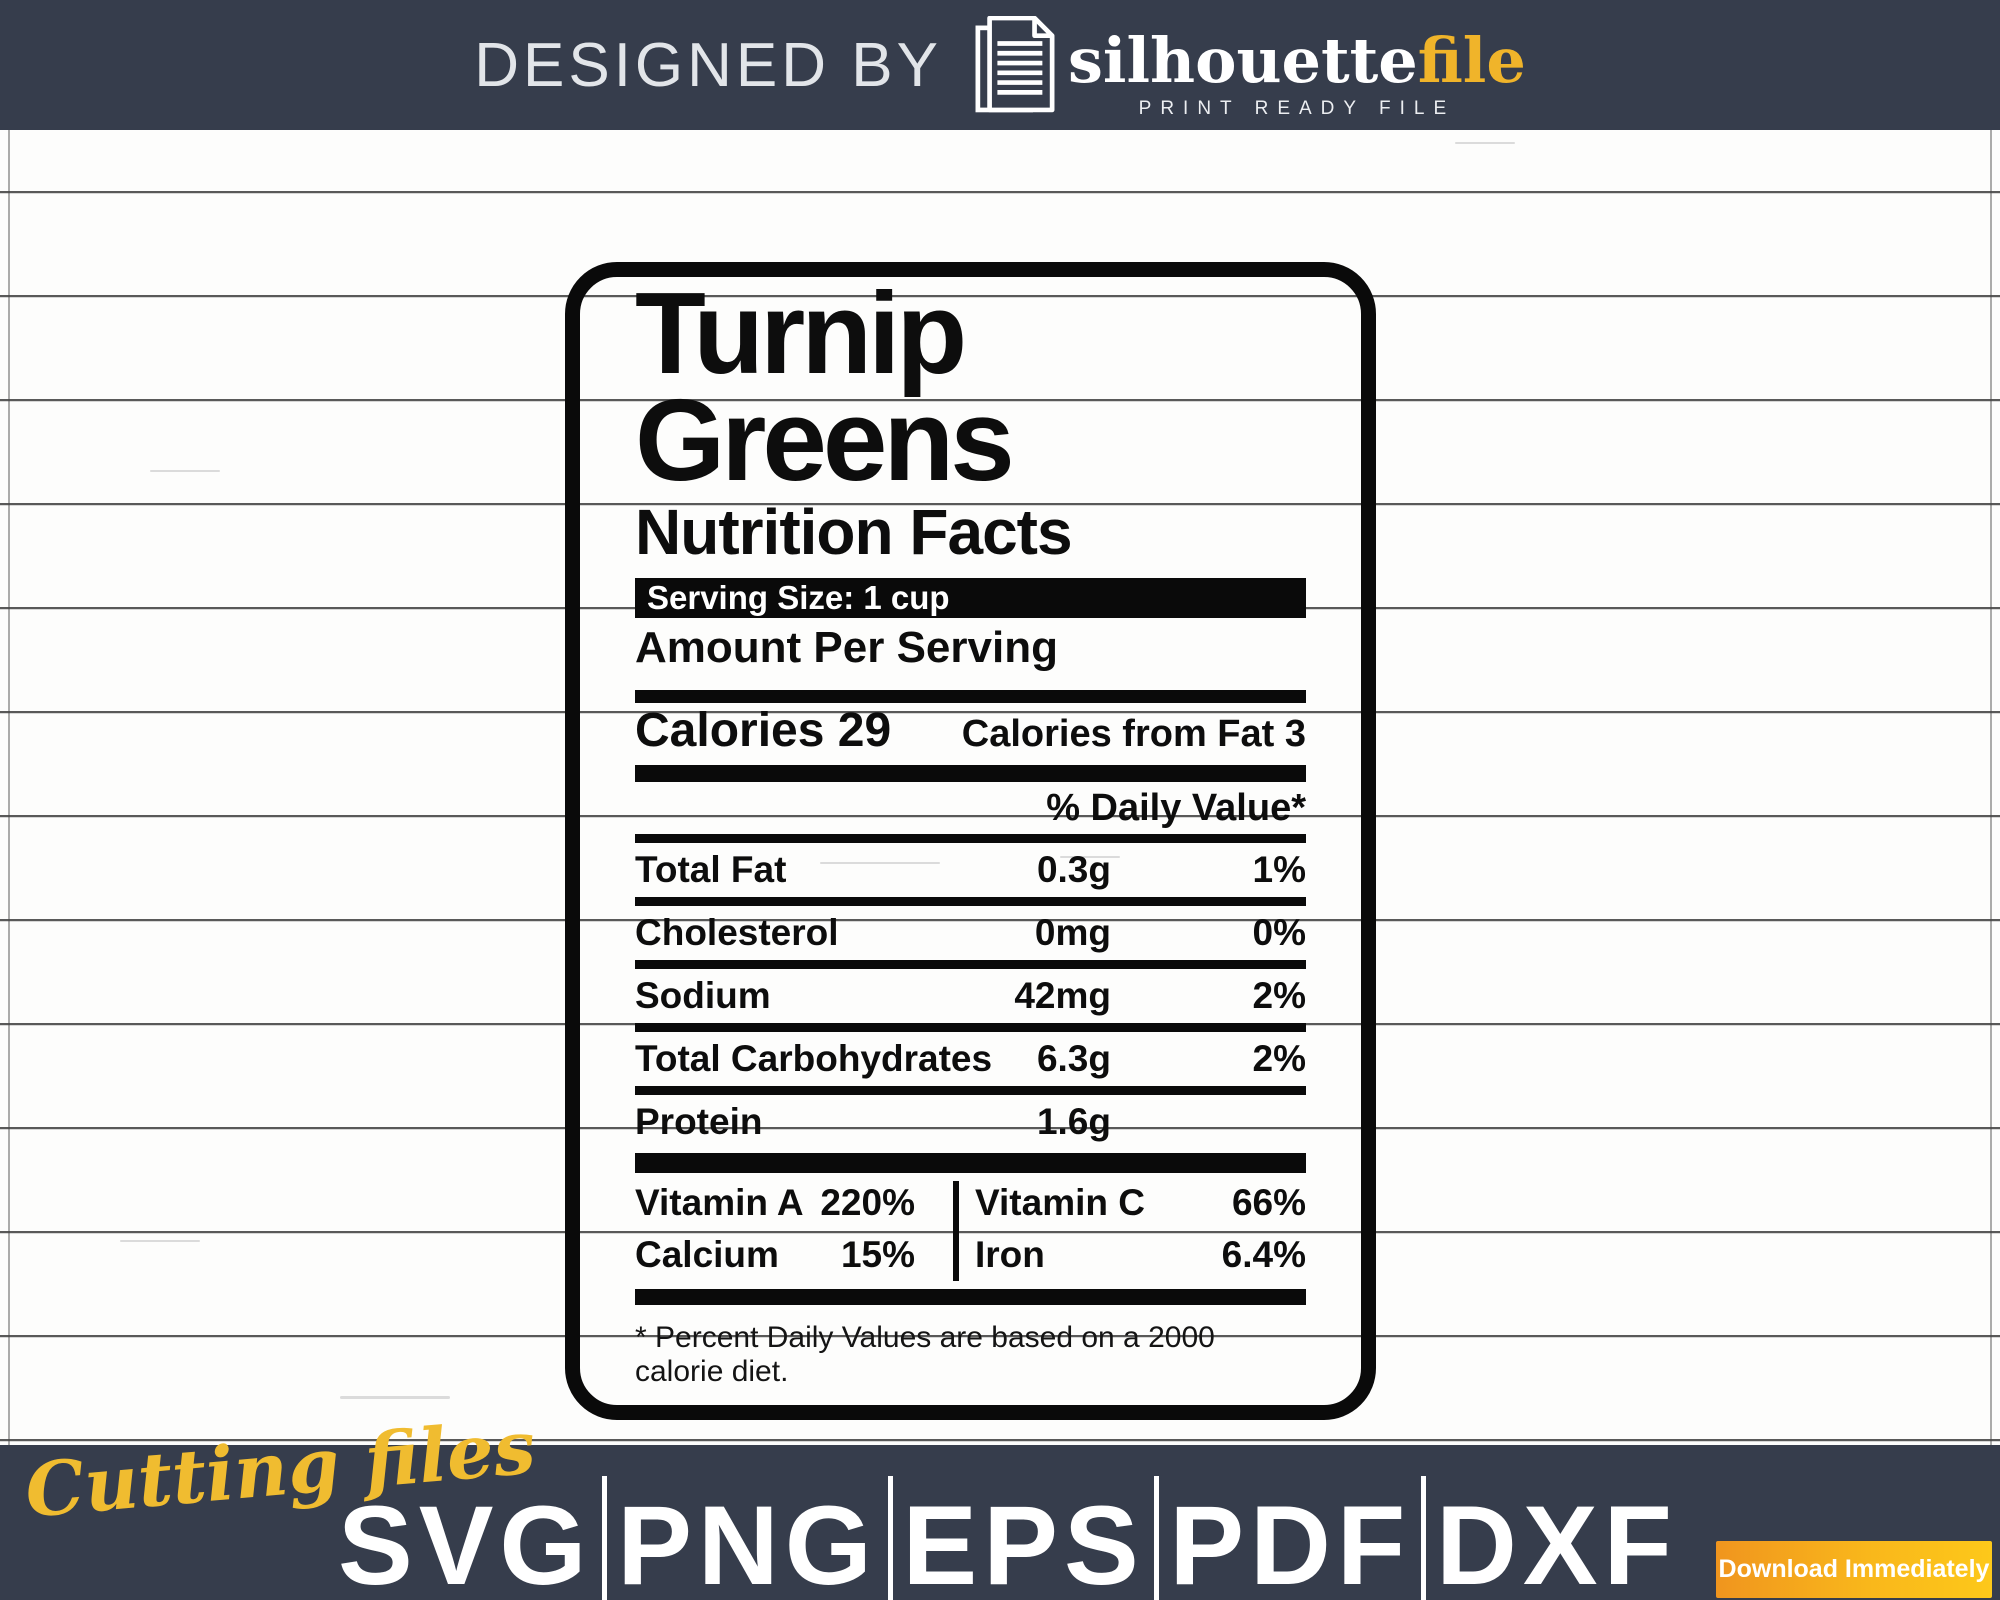  Describe the element at coordinates (465, 1541) in the screenshot. I see `format-svg: SVG` at that location.